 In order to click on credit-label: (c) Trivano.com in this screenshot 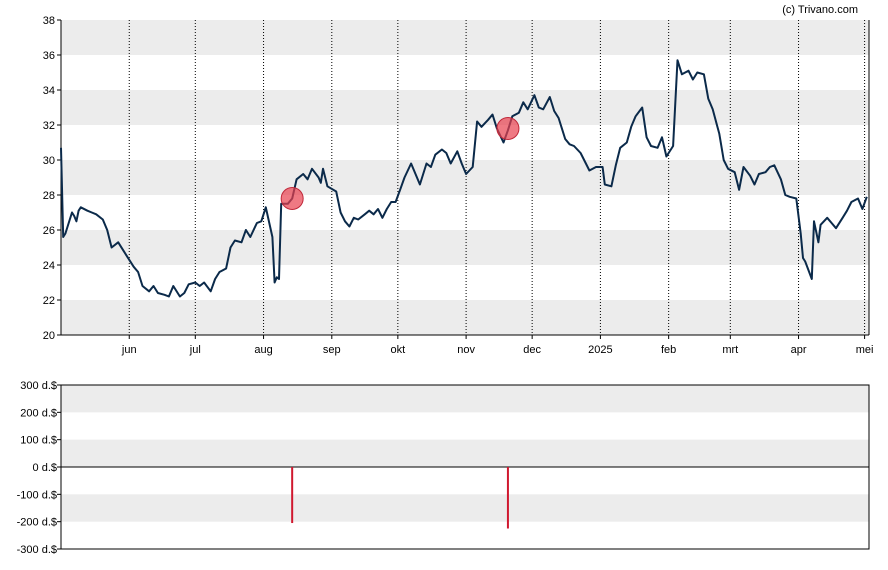, I will do `click(820, 10)`.